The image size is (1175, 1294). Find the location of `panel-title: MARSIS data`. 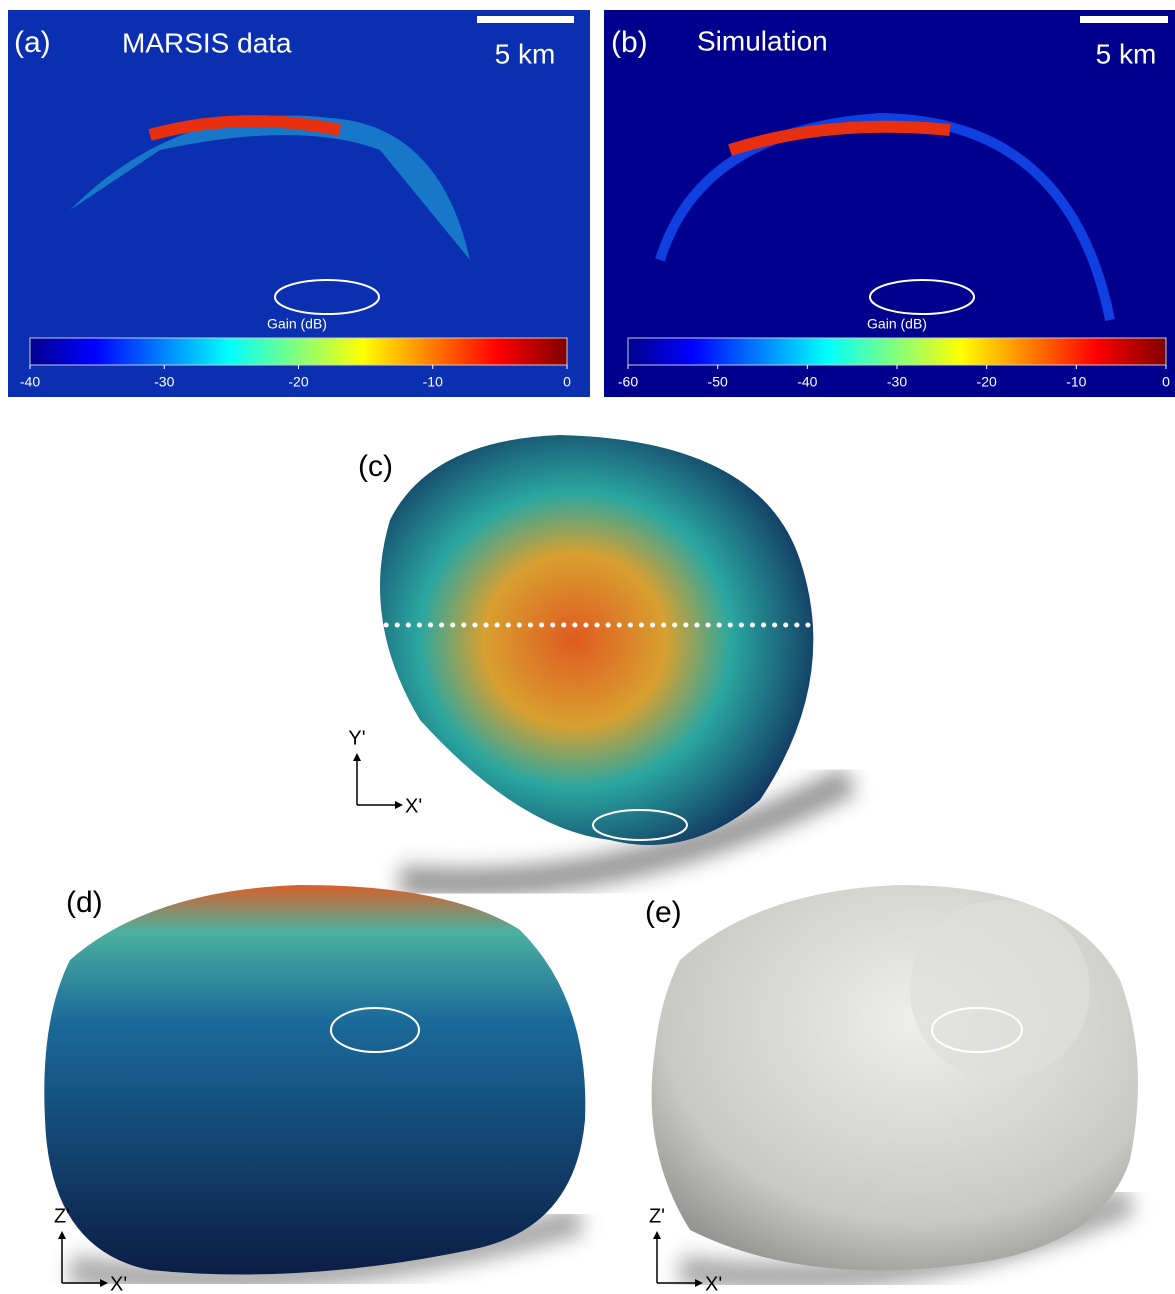

panel-title: MARSIS data is located at coordinates (207, 42).